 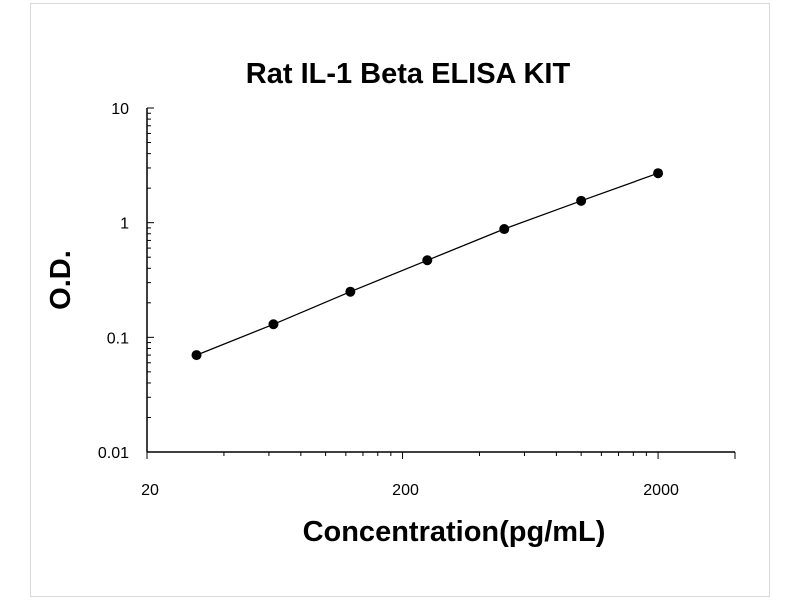 I want to click on x-tick-label: 20, so click(x=150, y=490).